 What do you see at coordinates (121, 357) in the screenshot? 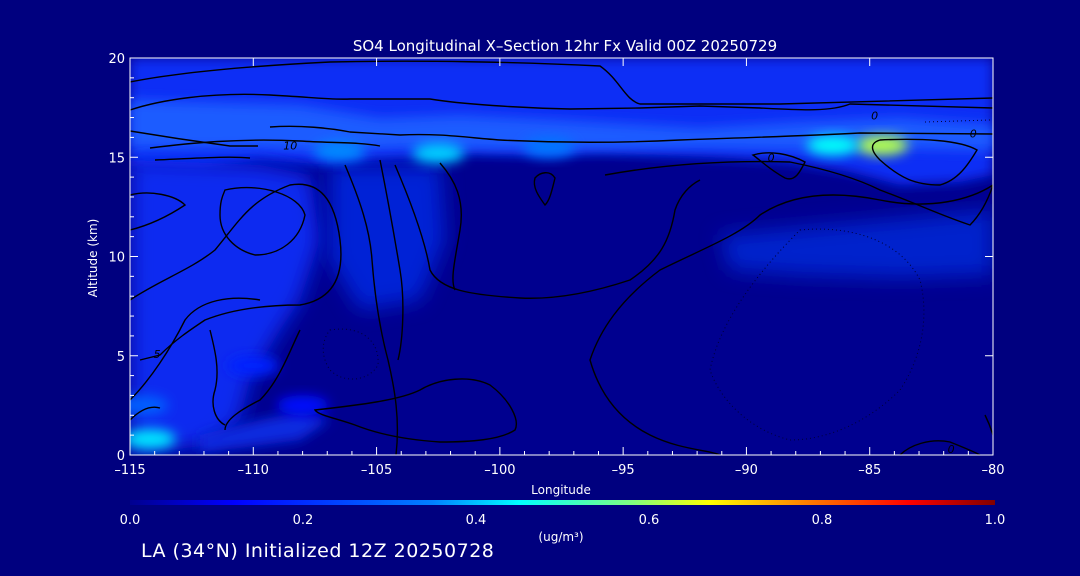
I see `y-tick-label: 5` at bounding box center [121, 357].